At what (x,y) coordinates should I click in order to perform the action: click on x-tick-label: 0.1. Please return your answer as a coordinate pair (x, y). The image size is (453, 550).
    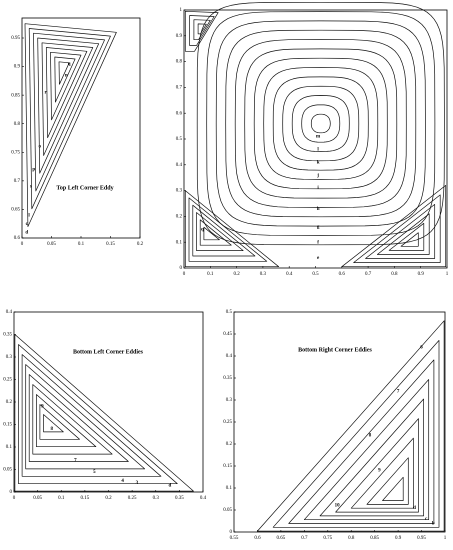
    Looking at the image, I should click on (210, 274).